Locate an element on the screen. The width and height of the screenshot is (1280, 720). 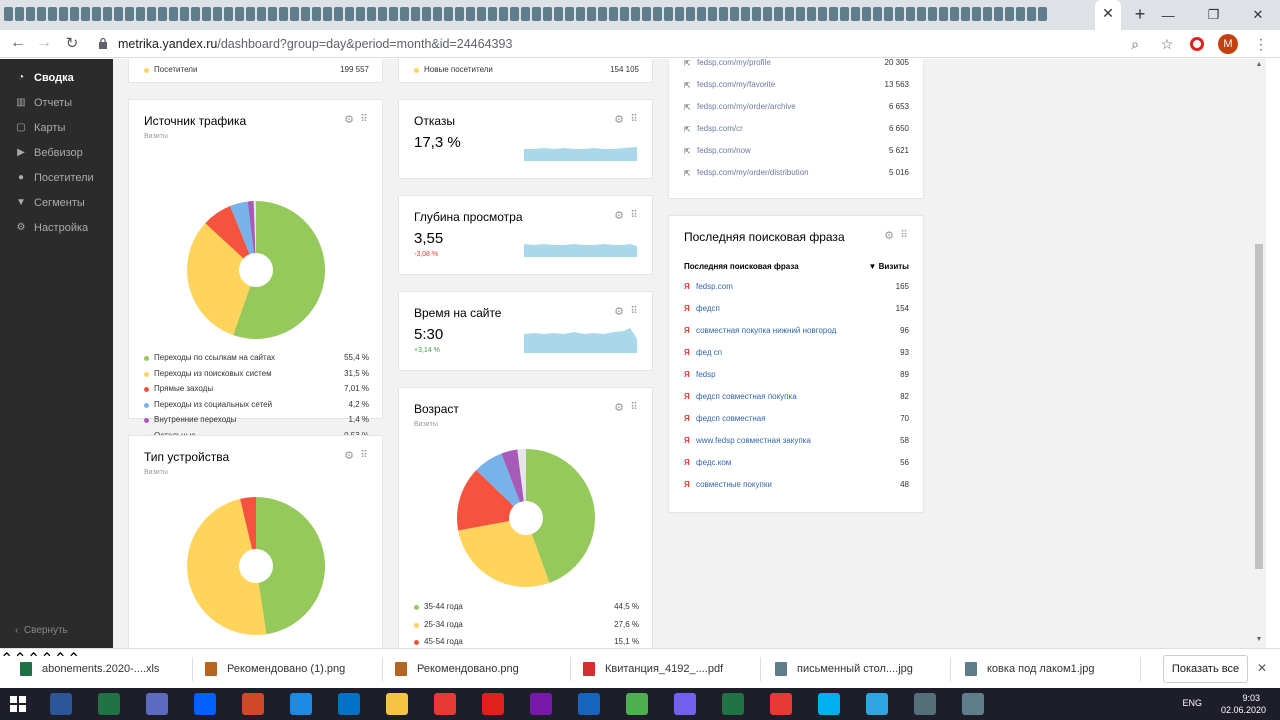
page-url-link: fedsp.com/my/favorite is located at coordinates (736, 84).